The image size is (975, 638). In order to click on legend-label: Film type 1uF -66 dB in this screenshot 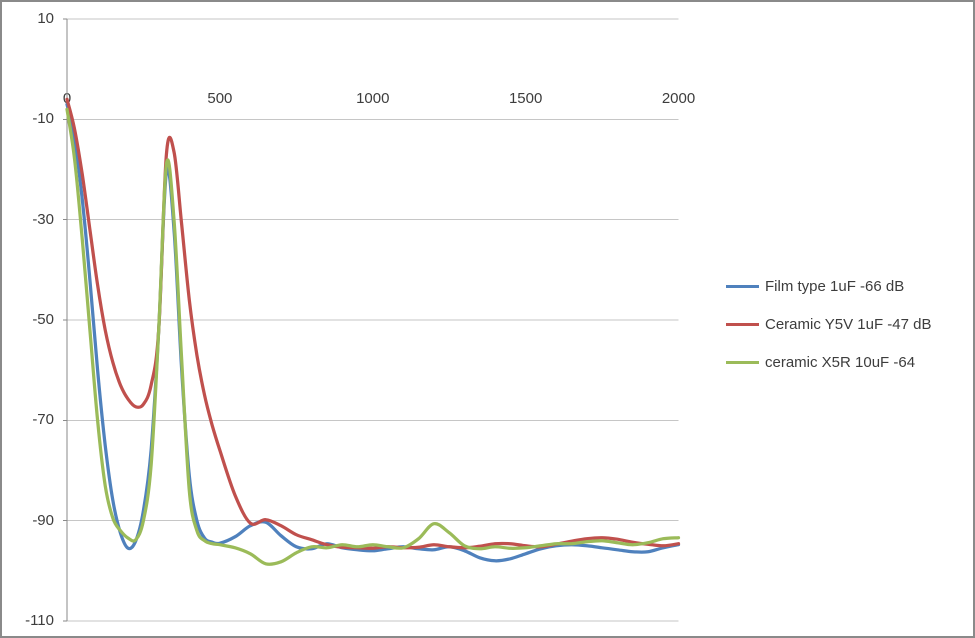, I will do `click(835, 286)`.